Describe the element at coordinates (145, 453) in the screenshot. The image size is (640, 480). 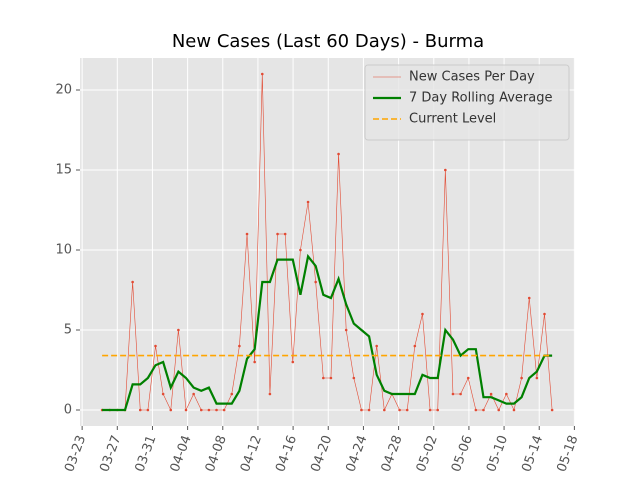
I see `x-tick-label: 03-31` at that location.